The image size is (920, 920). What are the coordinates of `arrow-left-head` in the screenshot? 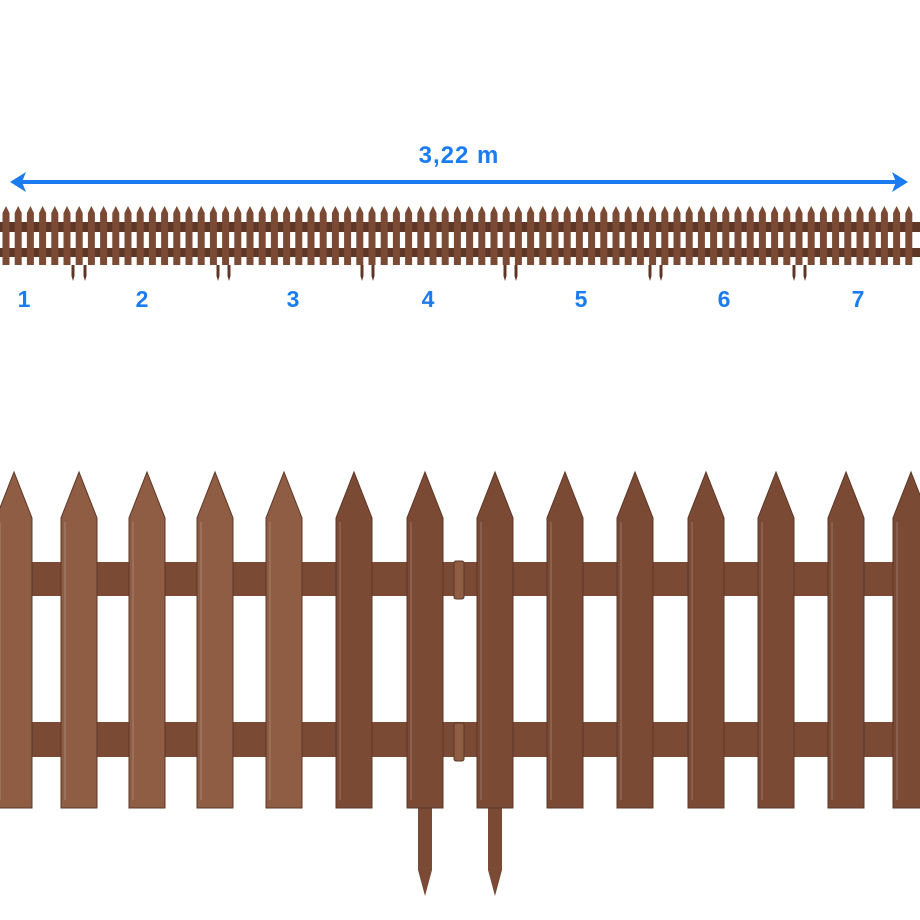 It's located at (18, 182).